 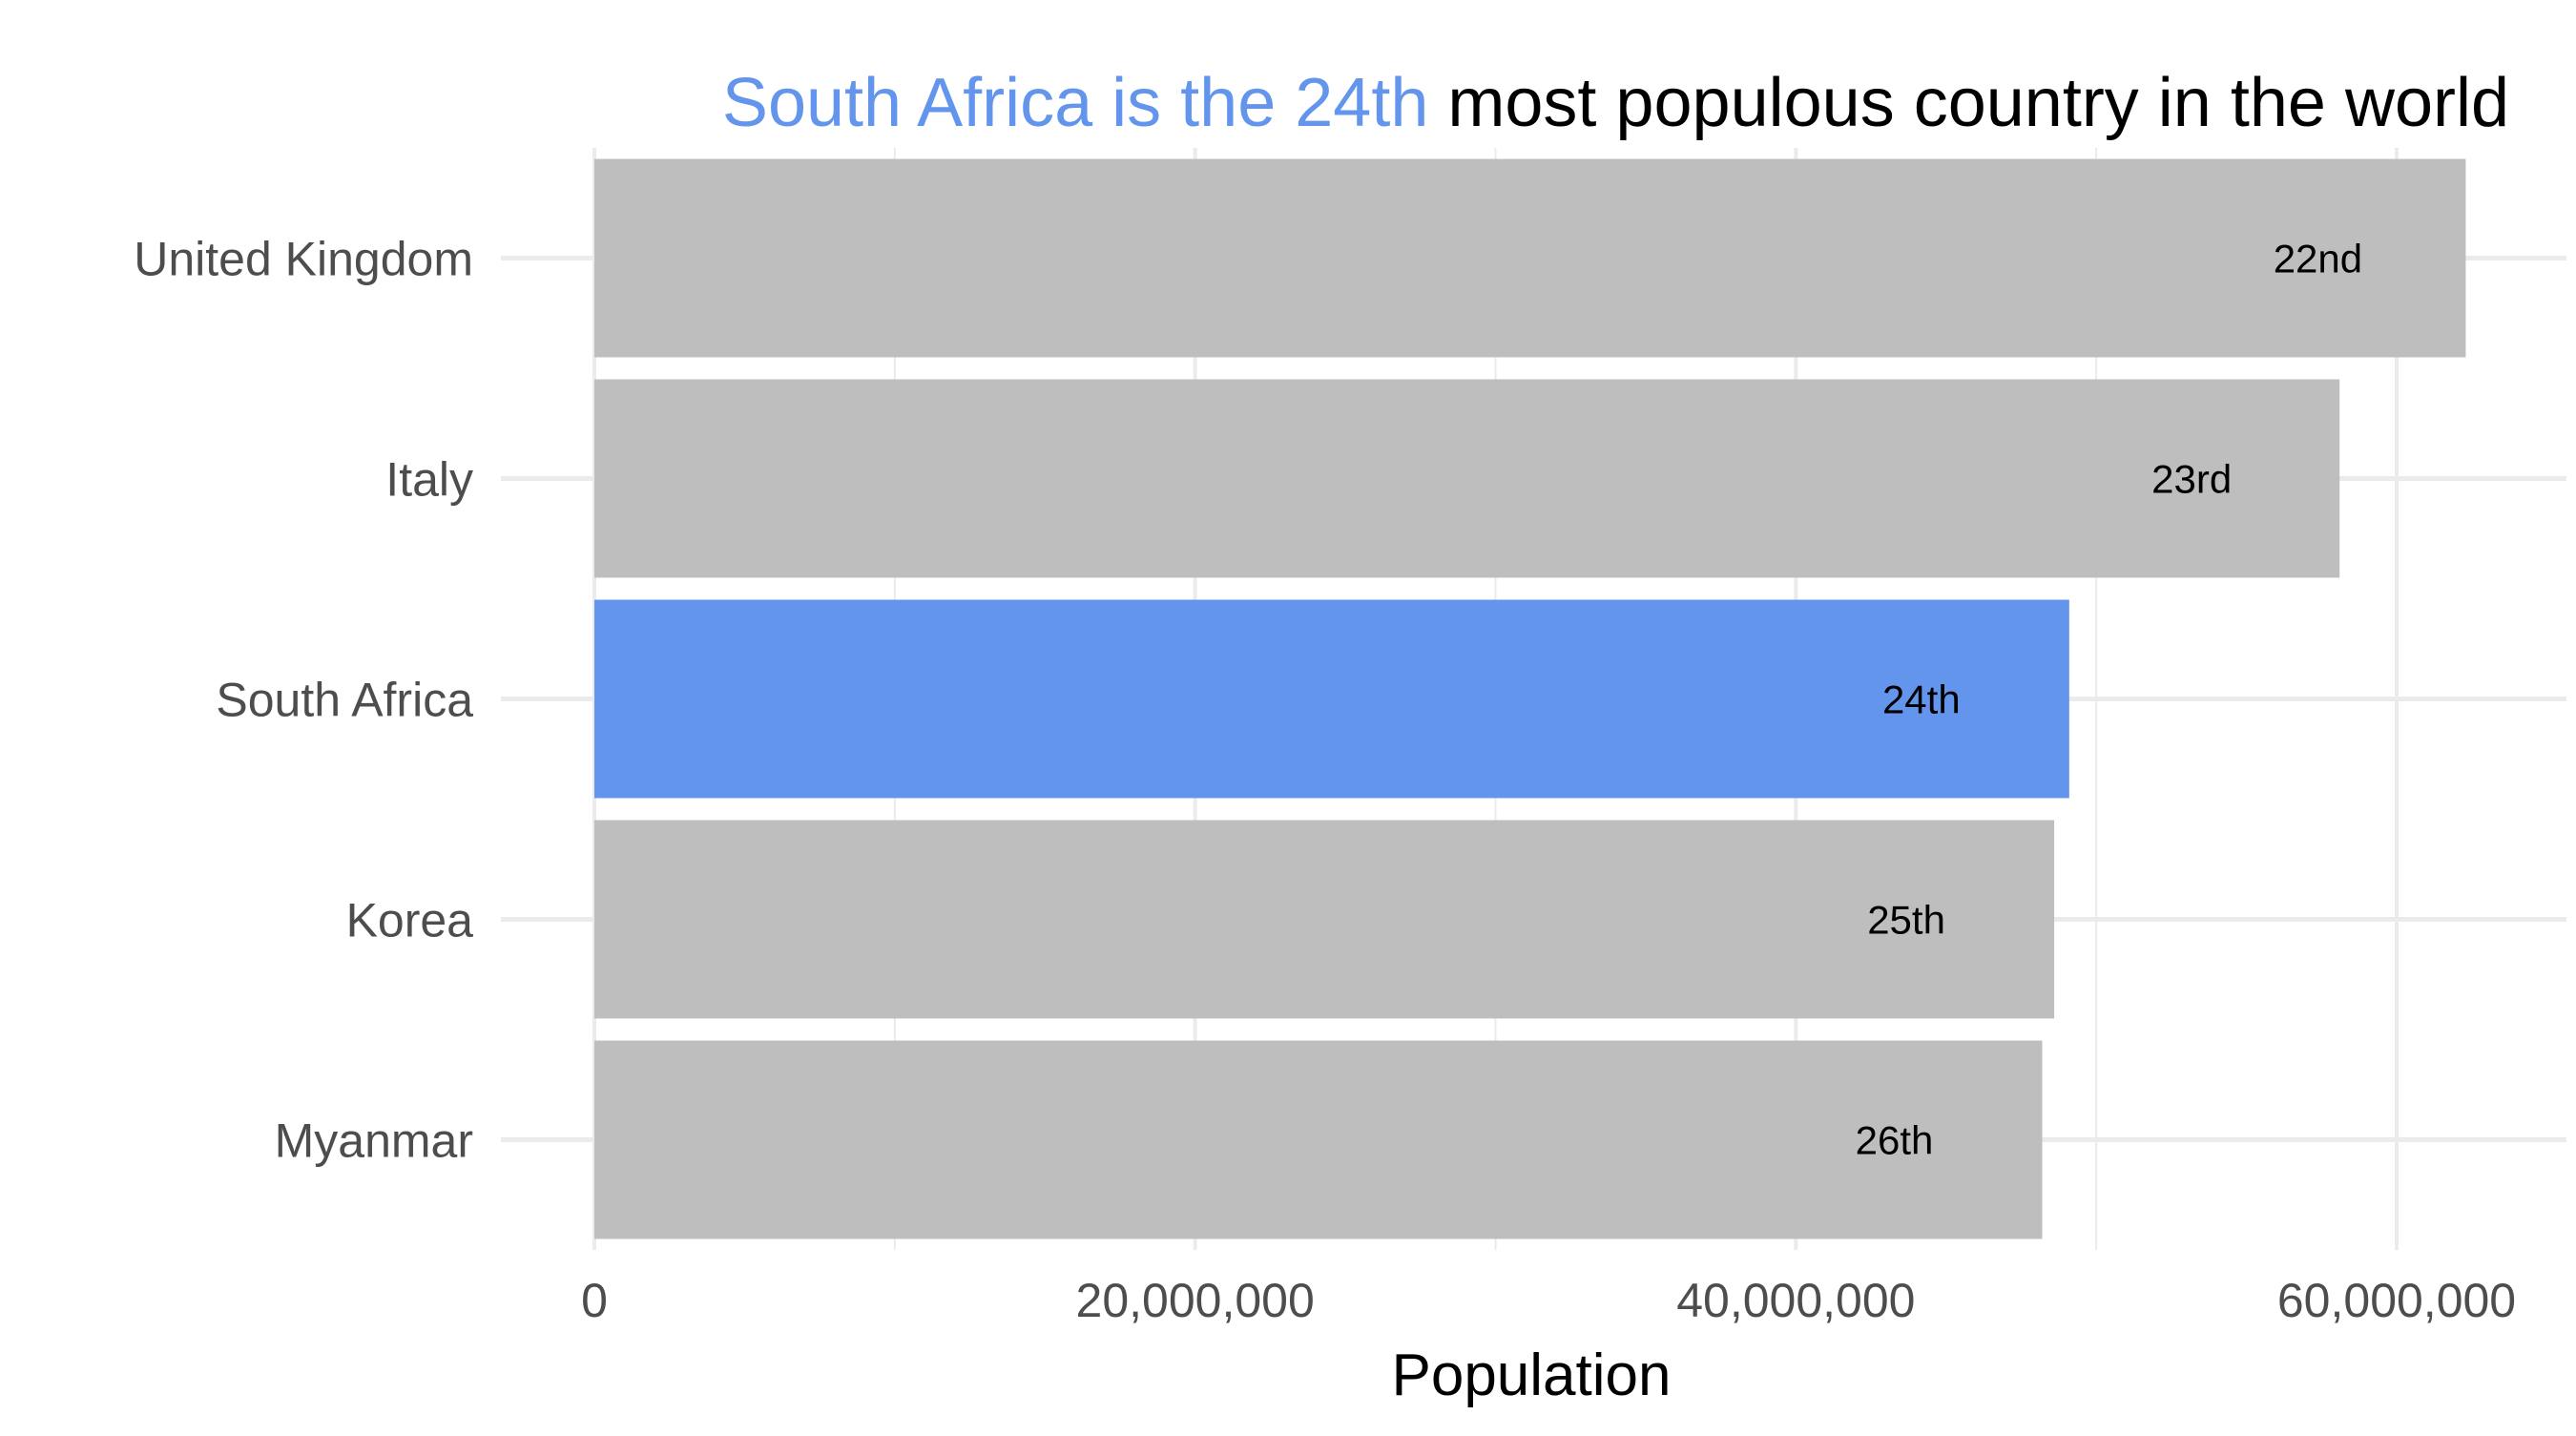 I want to click on y-tick-label: United Kingdom, so click(x=303, y=259).